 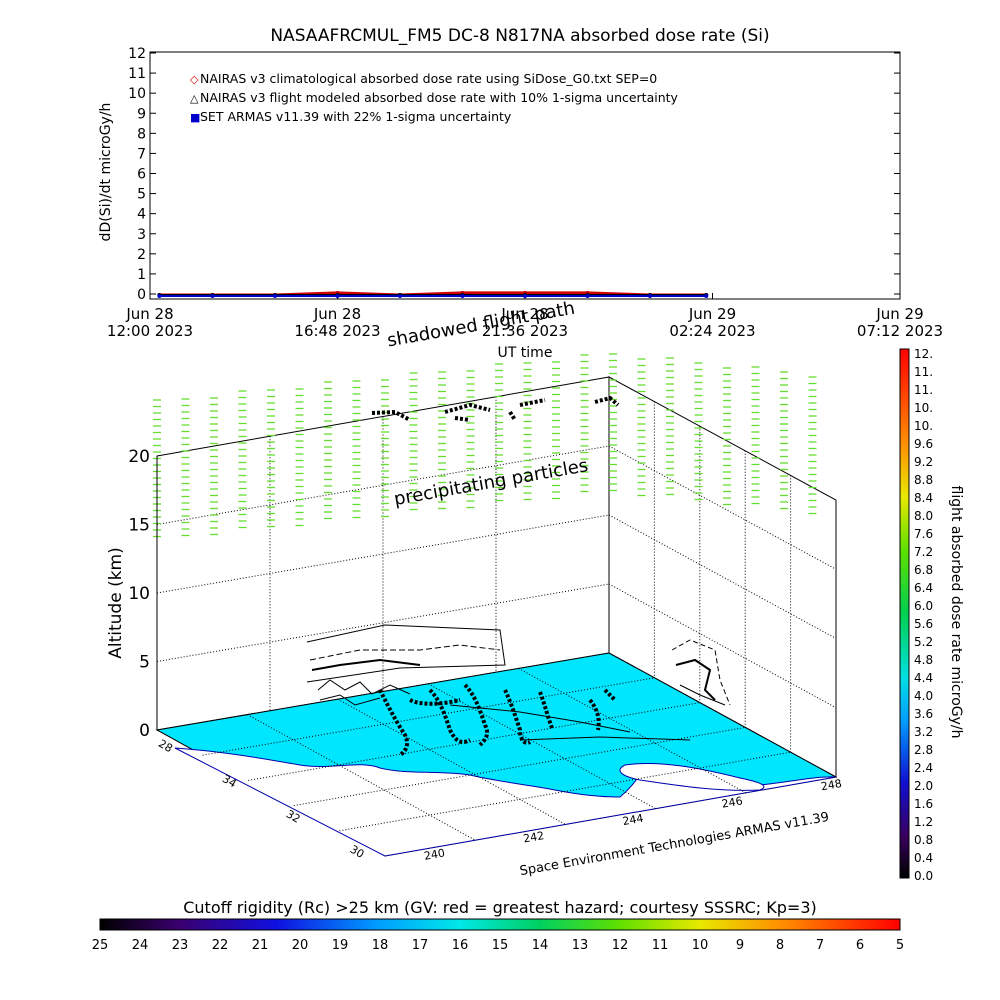 What do you see at coordinates (923, 570) in the screenshot?
I see `dose-colorbar-tick-label: 6.8` at bounding box center [923, 570].